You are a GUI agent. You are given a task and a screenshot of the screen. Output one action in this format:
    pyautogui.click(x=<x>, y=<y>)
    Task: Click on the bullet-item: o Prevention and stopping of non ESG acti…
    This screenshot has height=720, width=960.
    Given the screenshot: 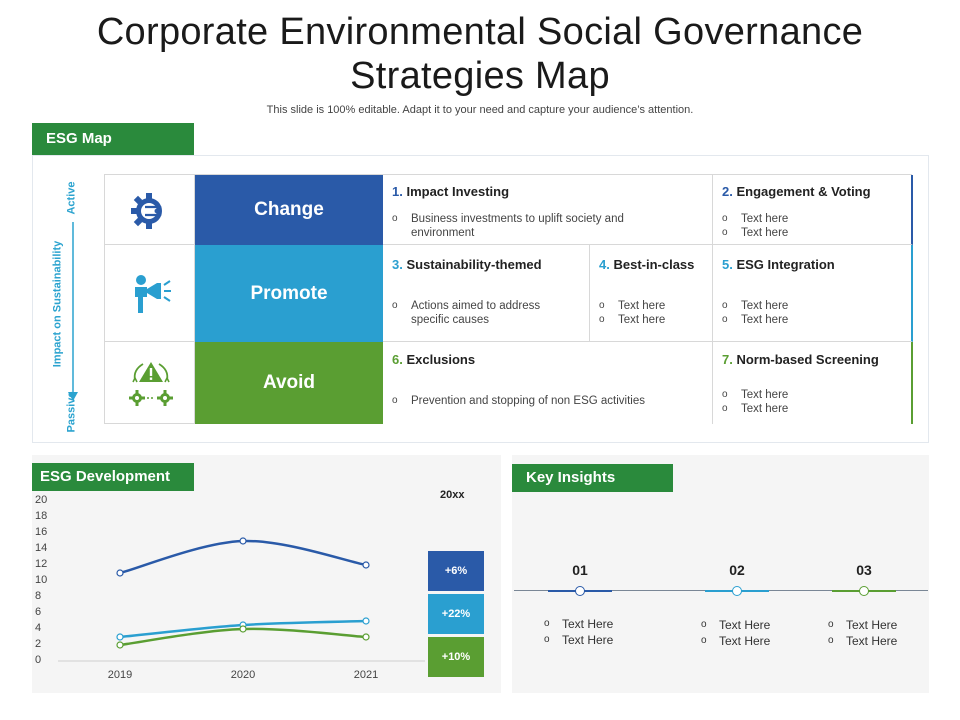 What is the action you would take?
    pyautogui.click(x=542, y=401)
    